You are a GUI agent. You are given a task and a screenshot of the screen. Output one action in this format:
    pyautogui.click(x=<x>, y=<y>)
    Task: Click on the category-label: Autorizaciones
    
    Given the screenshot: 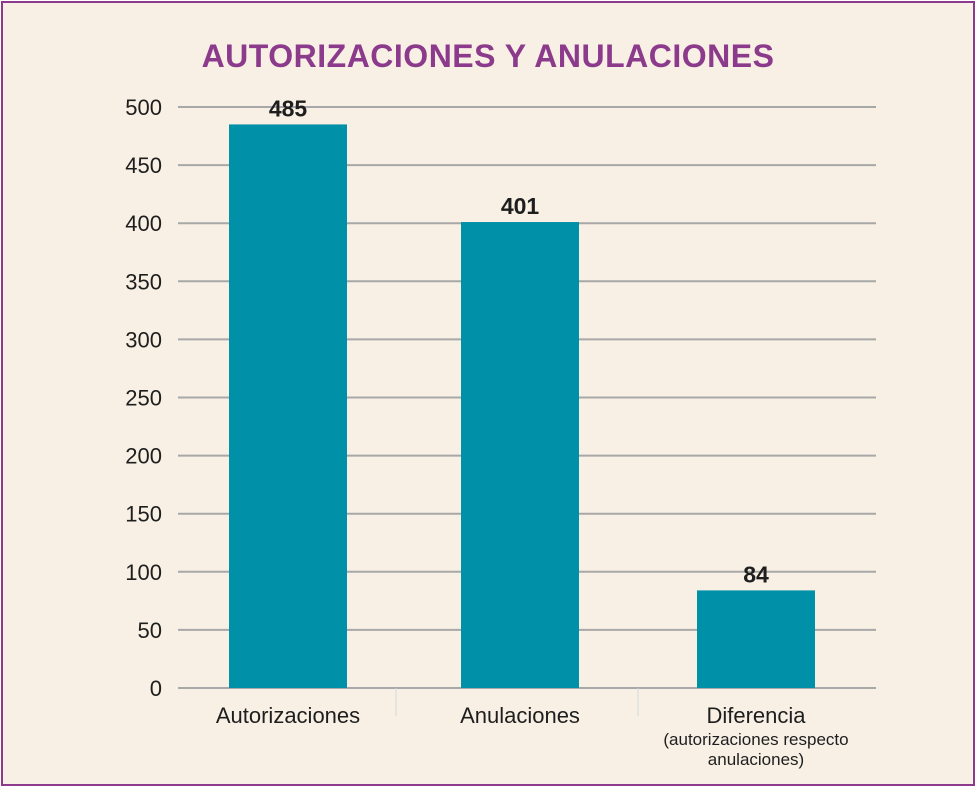 What is the action you would take?
    pyautogui.click(x=288, y=715)
    